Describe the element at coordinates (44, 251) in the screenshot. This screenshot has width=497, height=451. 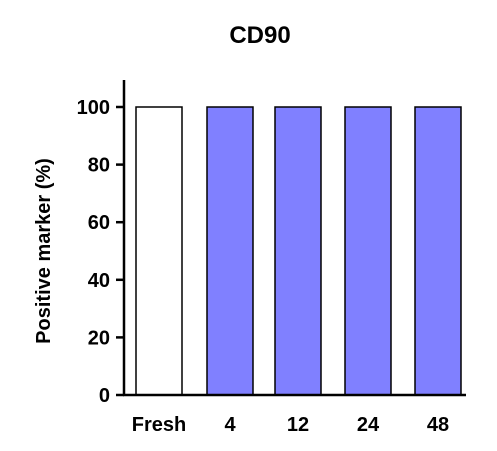
I see `y-axis-label: Positive marker (%)` at that location.